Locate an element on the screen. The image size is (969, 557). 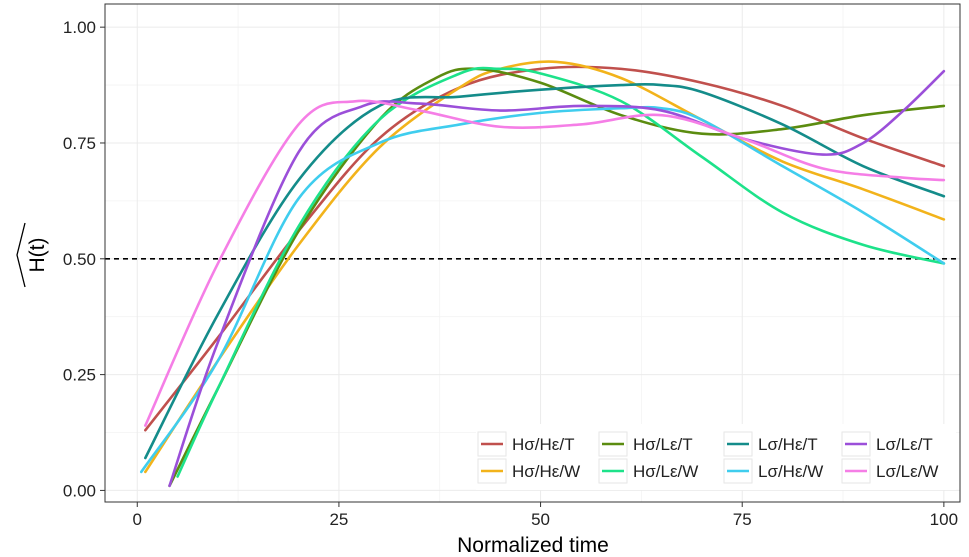
y-tick-label: 0.00 is located at coordinates (79, 490).